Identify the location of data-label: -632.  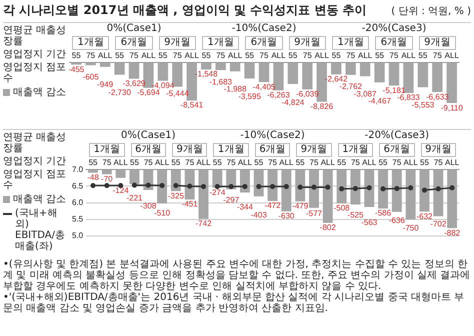
(425, 216).